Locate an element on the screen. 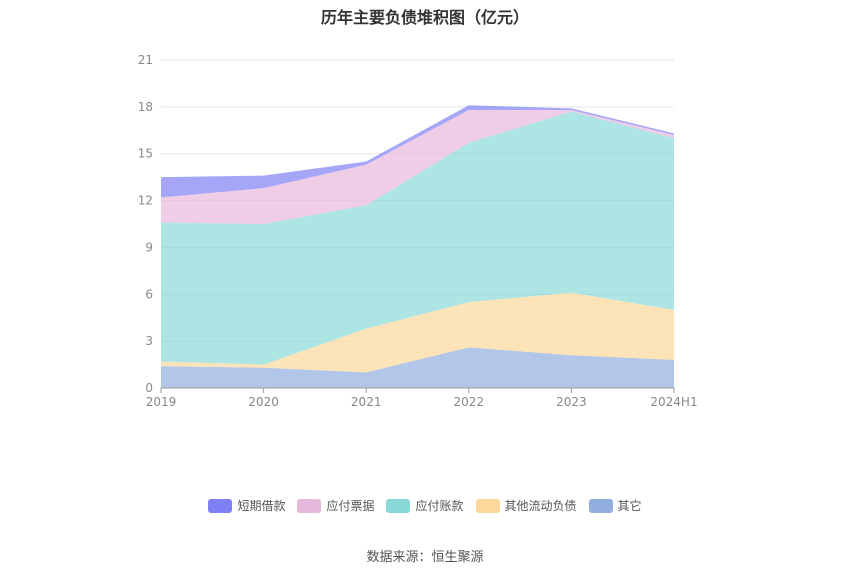 This screenshot has height=575, width=850. chart-legend: 短期借款 应付票据 应付账款 其他流动负债 其它 is located at coordinates (425, 505).